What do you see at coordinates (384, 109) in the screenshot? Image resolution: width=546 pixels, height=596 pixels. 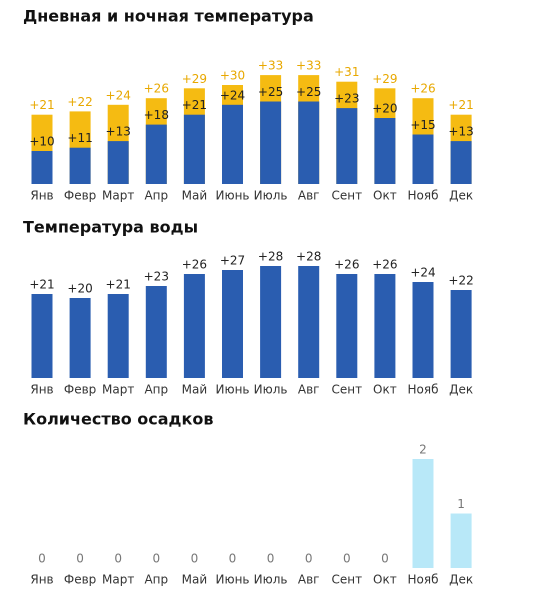 I see `value-label: +20` at bounding box center [384, 109].